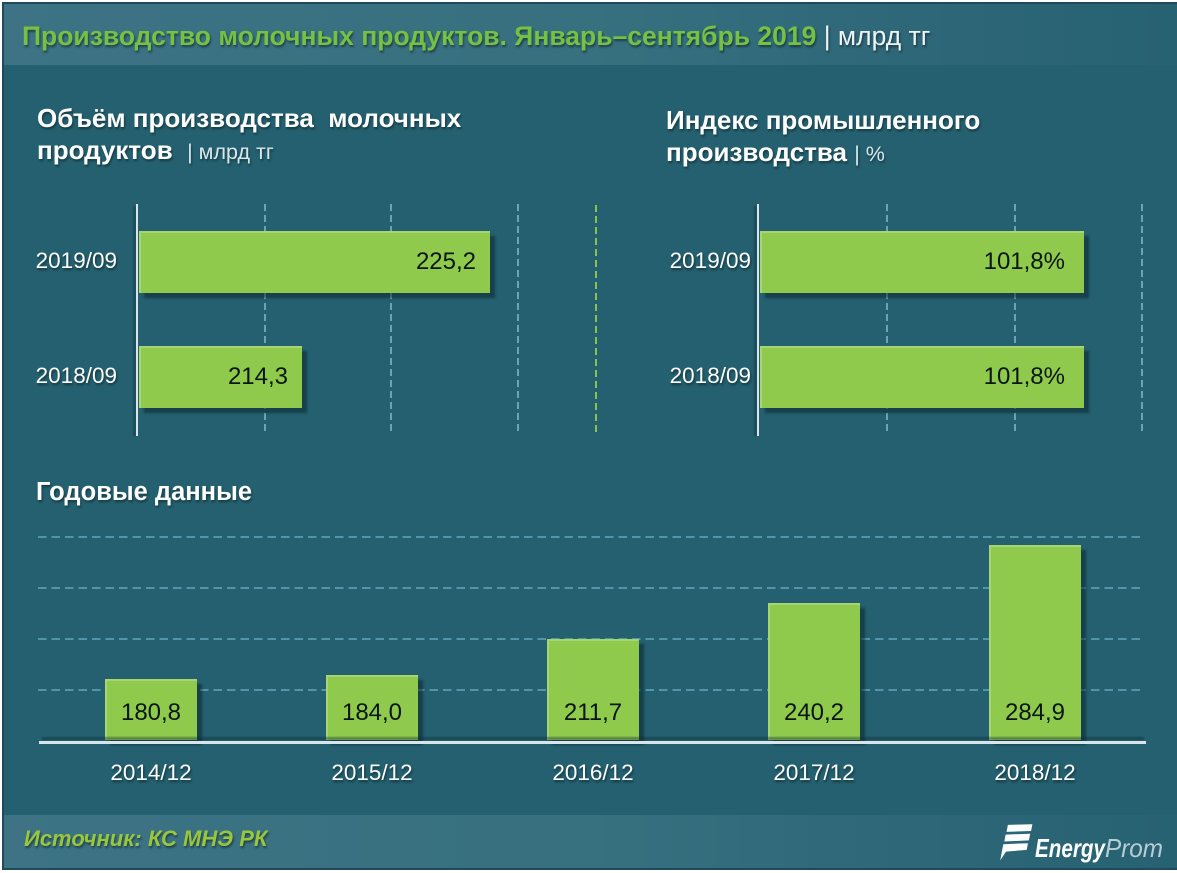  What do you see at coordinates (1070, 848) in the screenshot?
I see `svg-text: Energy` at bounding box center [1070, 848].